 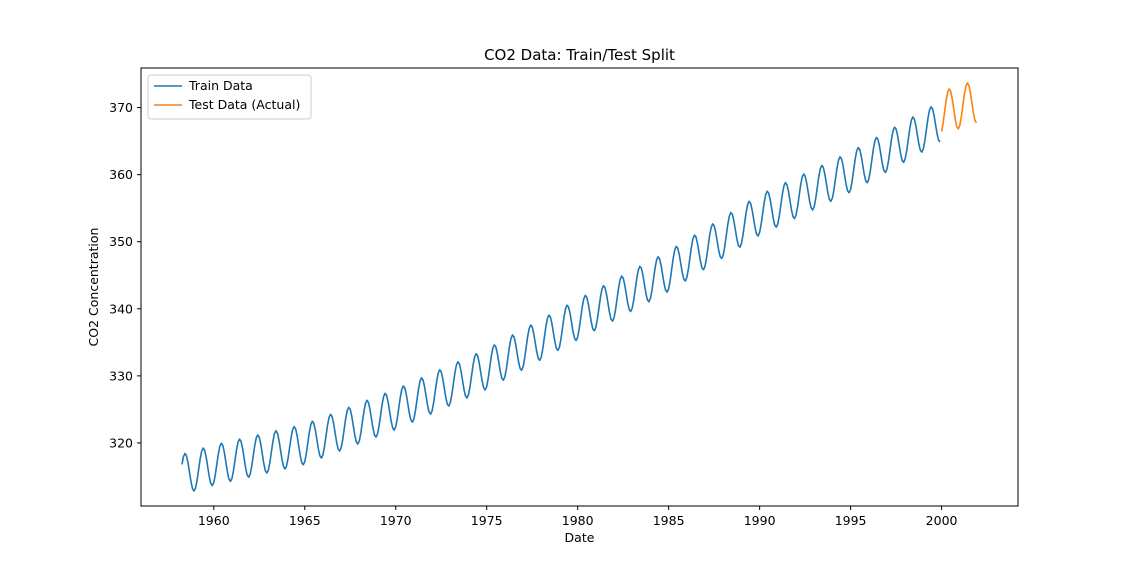 I want to click on y-tick-label: 350, so click(x=121, y=241).